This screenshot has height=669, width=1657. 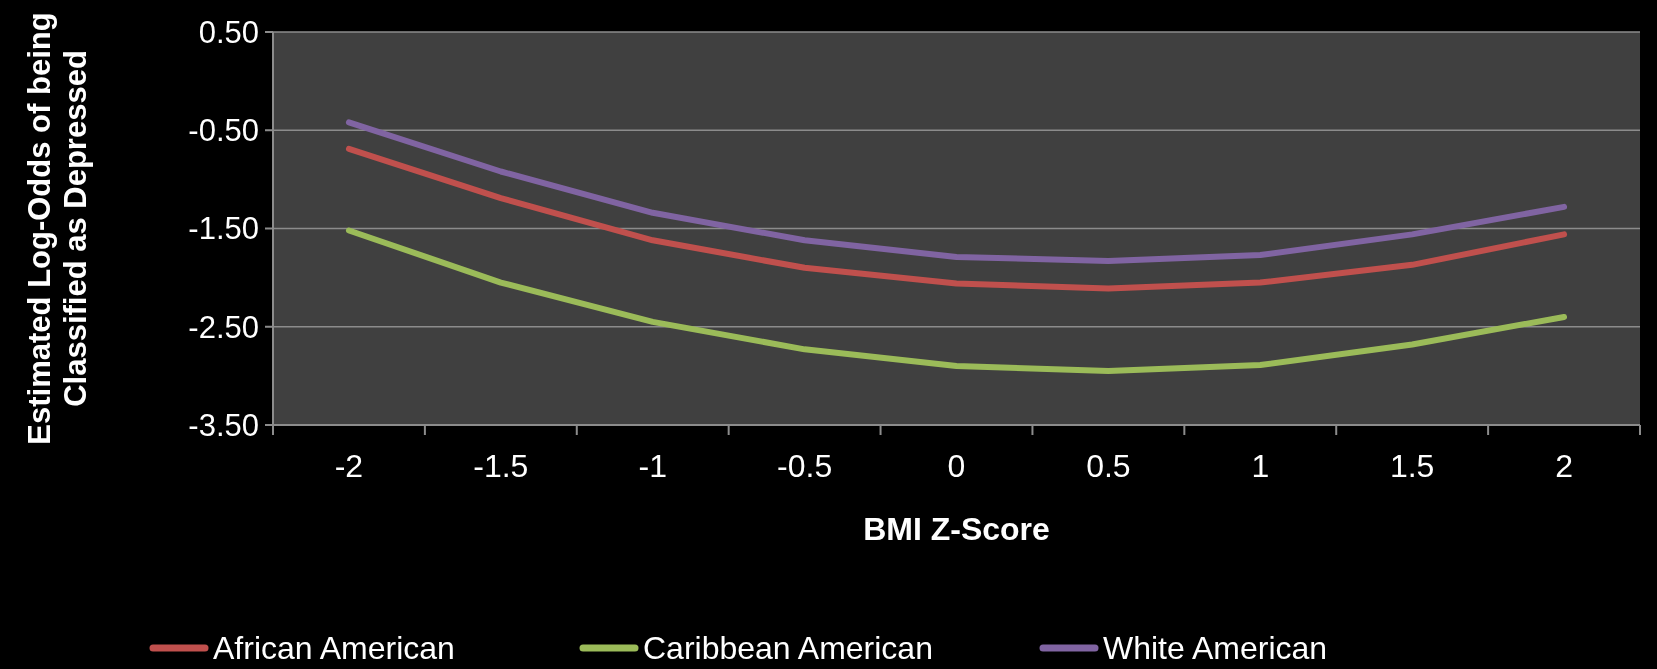 I want to click on x-tick-label: 1.5, so click(x=1412, y=466).